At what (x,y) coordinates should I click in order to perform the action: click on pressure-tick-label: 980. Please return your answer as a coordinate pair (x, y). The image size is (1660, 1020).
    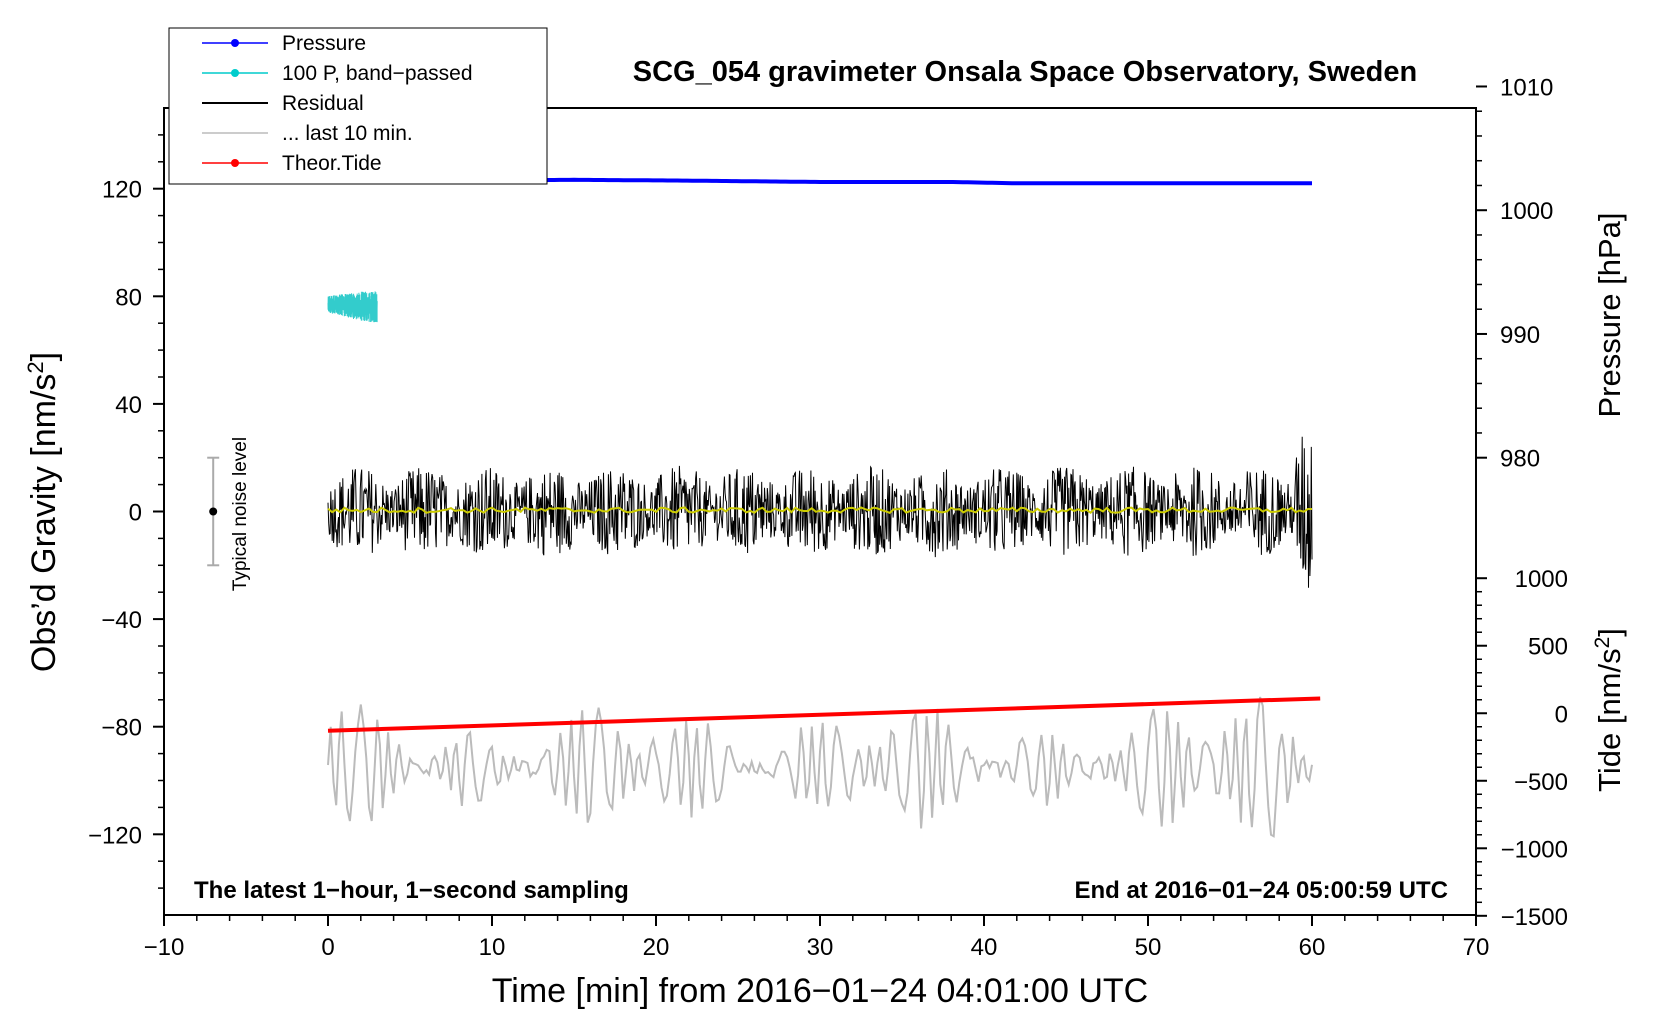
    Looking at the image, I should click on (1520, 459).